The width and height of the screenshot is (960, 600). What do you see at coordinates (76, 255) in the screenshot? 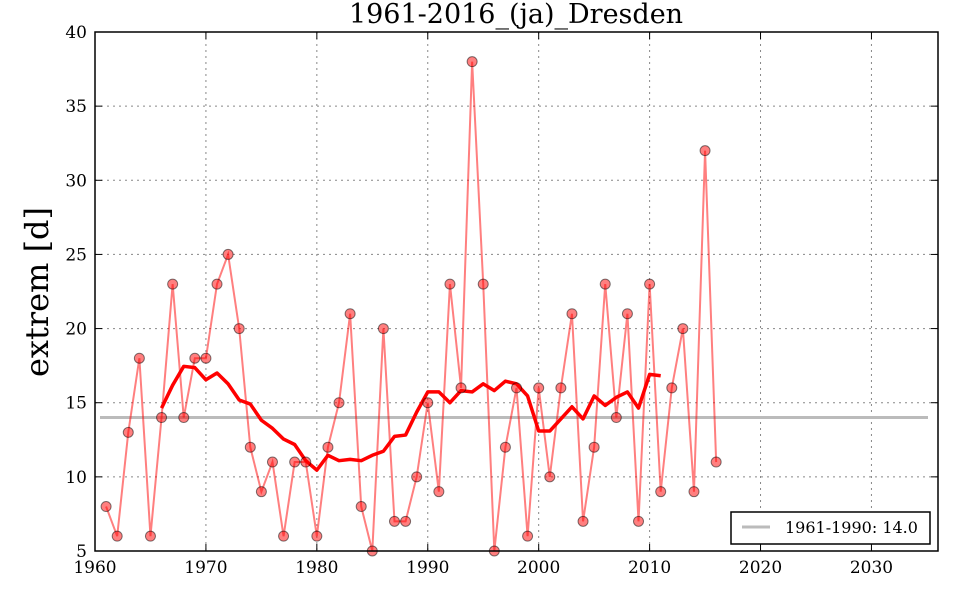
I see `y-tick-label: 25` at bounding box center [76, 255].